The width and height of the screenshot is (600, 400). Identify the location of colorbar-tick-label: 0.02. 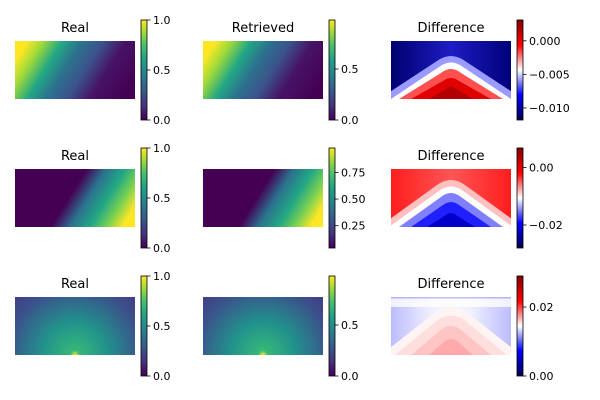
(541, 307).